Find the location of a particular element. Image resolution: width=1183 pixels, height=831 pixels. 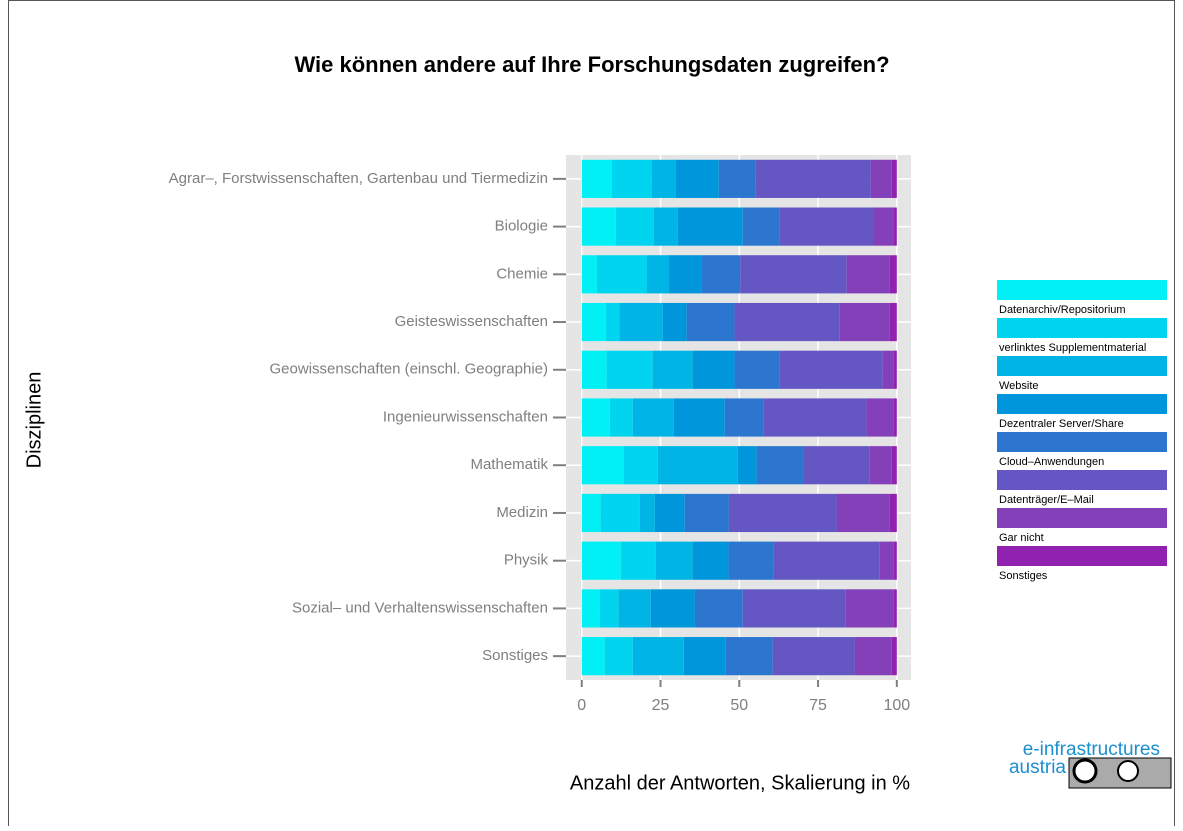

legend-label: Gar nicht is located at coordinates (1021, 538).